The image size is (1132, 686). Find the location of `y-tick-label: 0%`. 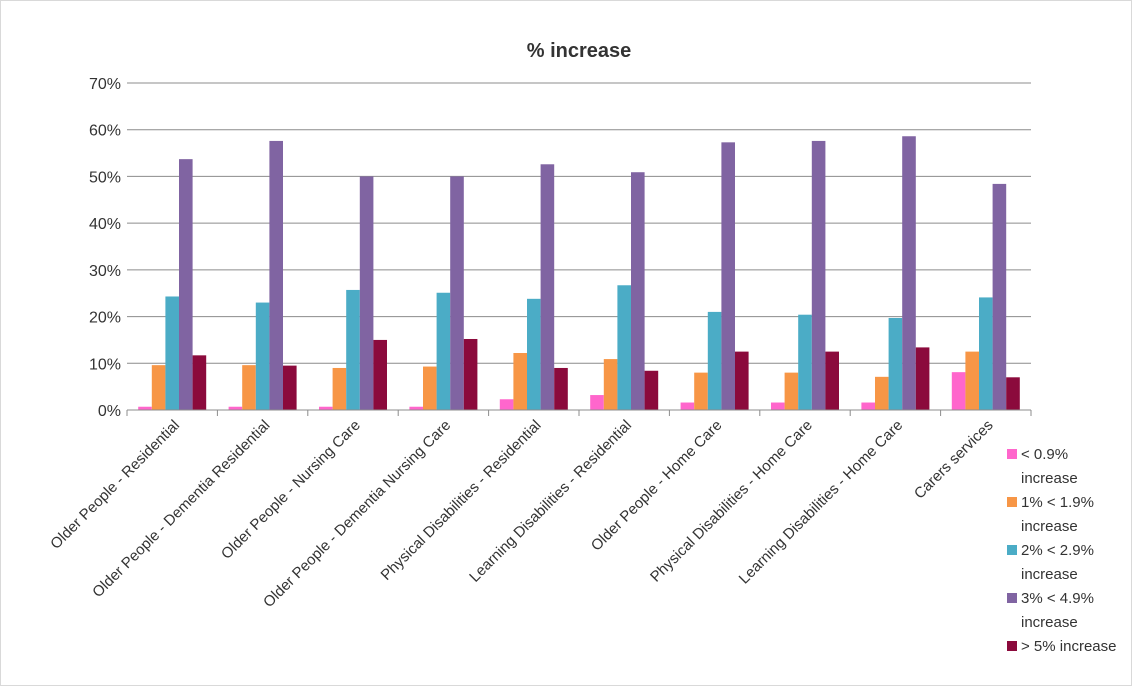

y-tick-label: 0% is located at coordinates (109, 411).